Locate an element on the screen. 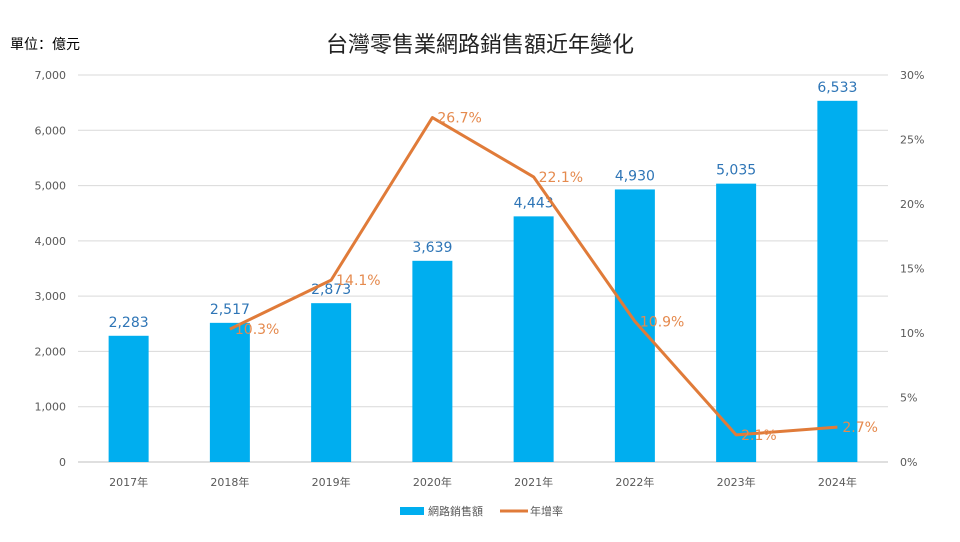  right-tick-label: 15% is located at coordinates (912, 269).